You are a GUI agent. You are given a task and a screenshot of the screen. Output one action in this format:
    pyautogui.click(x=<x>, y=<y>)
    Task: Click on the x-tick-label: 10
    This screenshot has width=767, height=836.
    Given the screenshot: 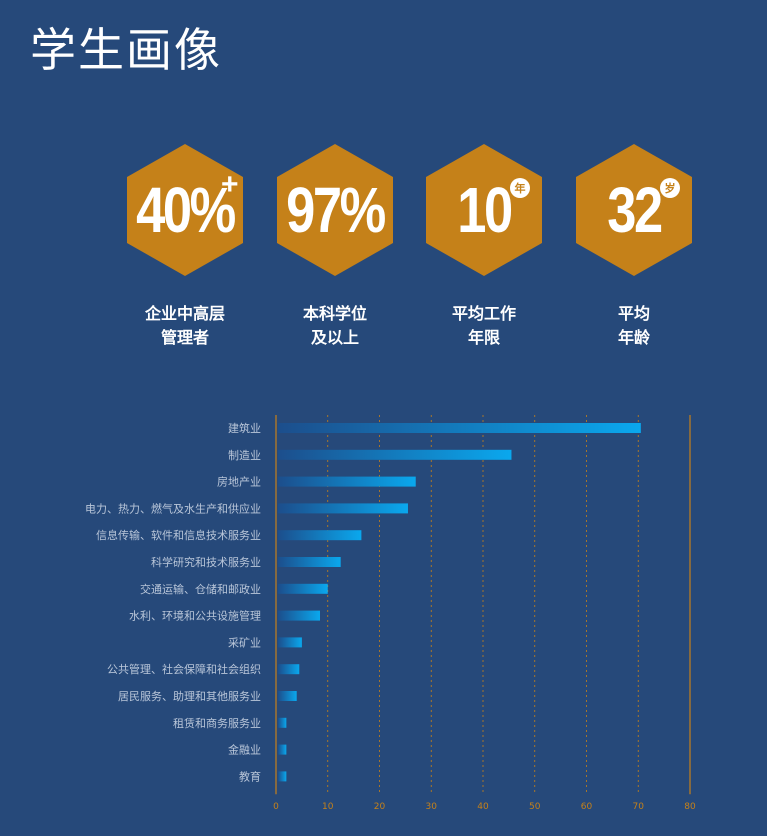 What is the action you would take?
    pyautogui.click(x=328, y=807)
    